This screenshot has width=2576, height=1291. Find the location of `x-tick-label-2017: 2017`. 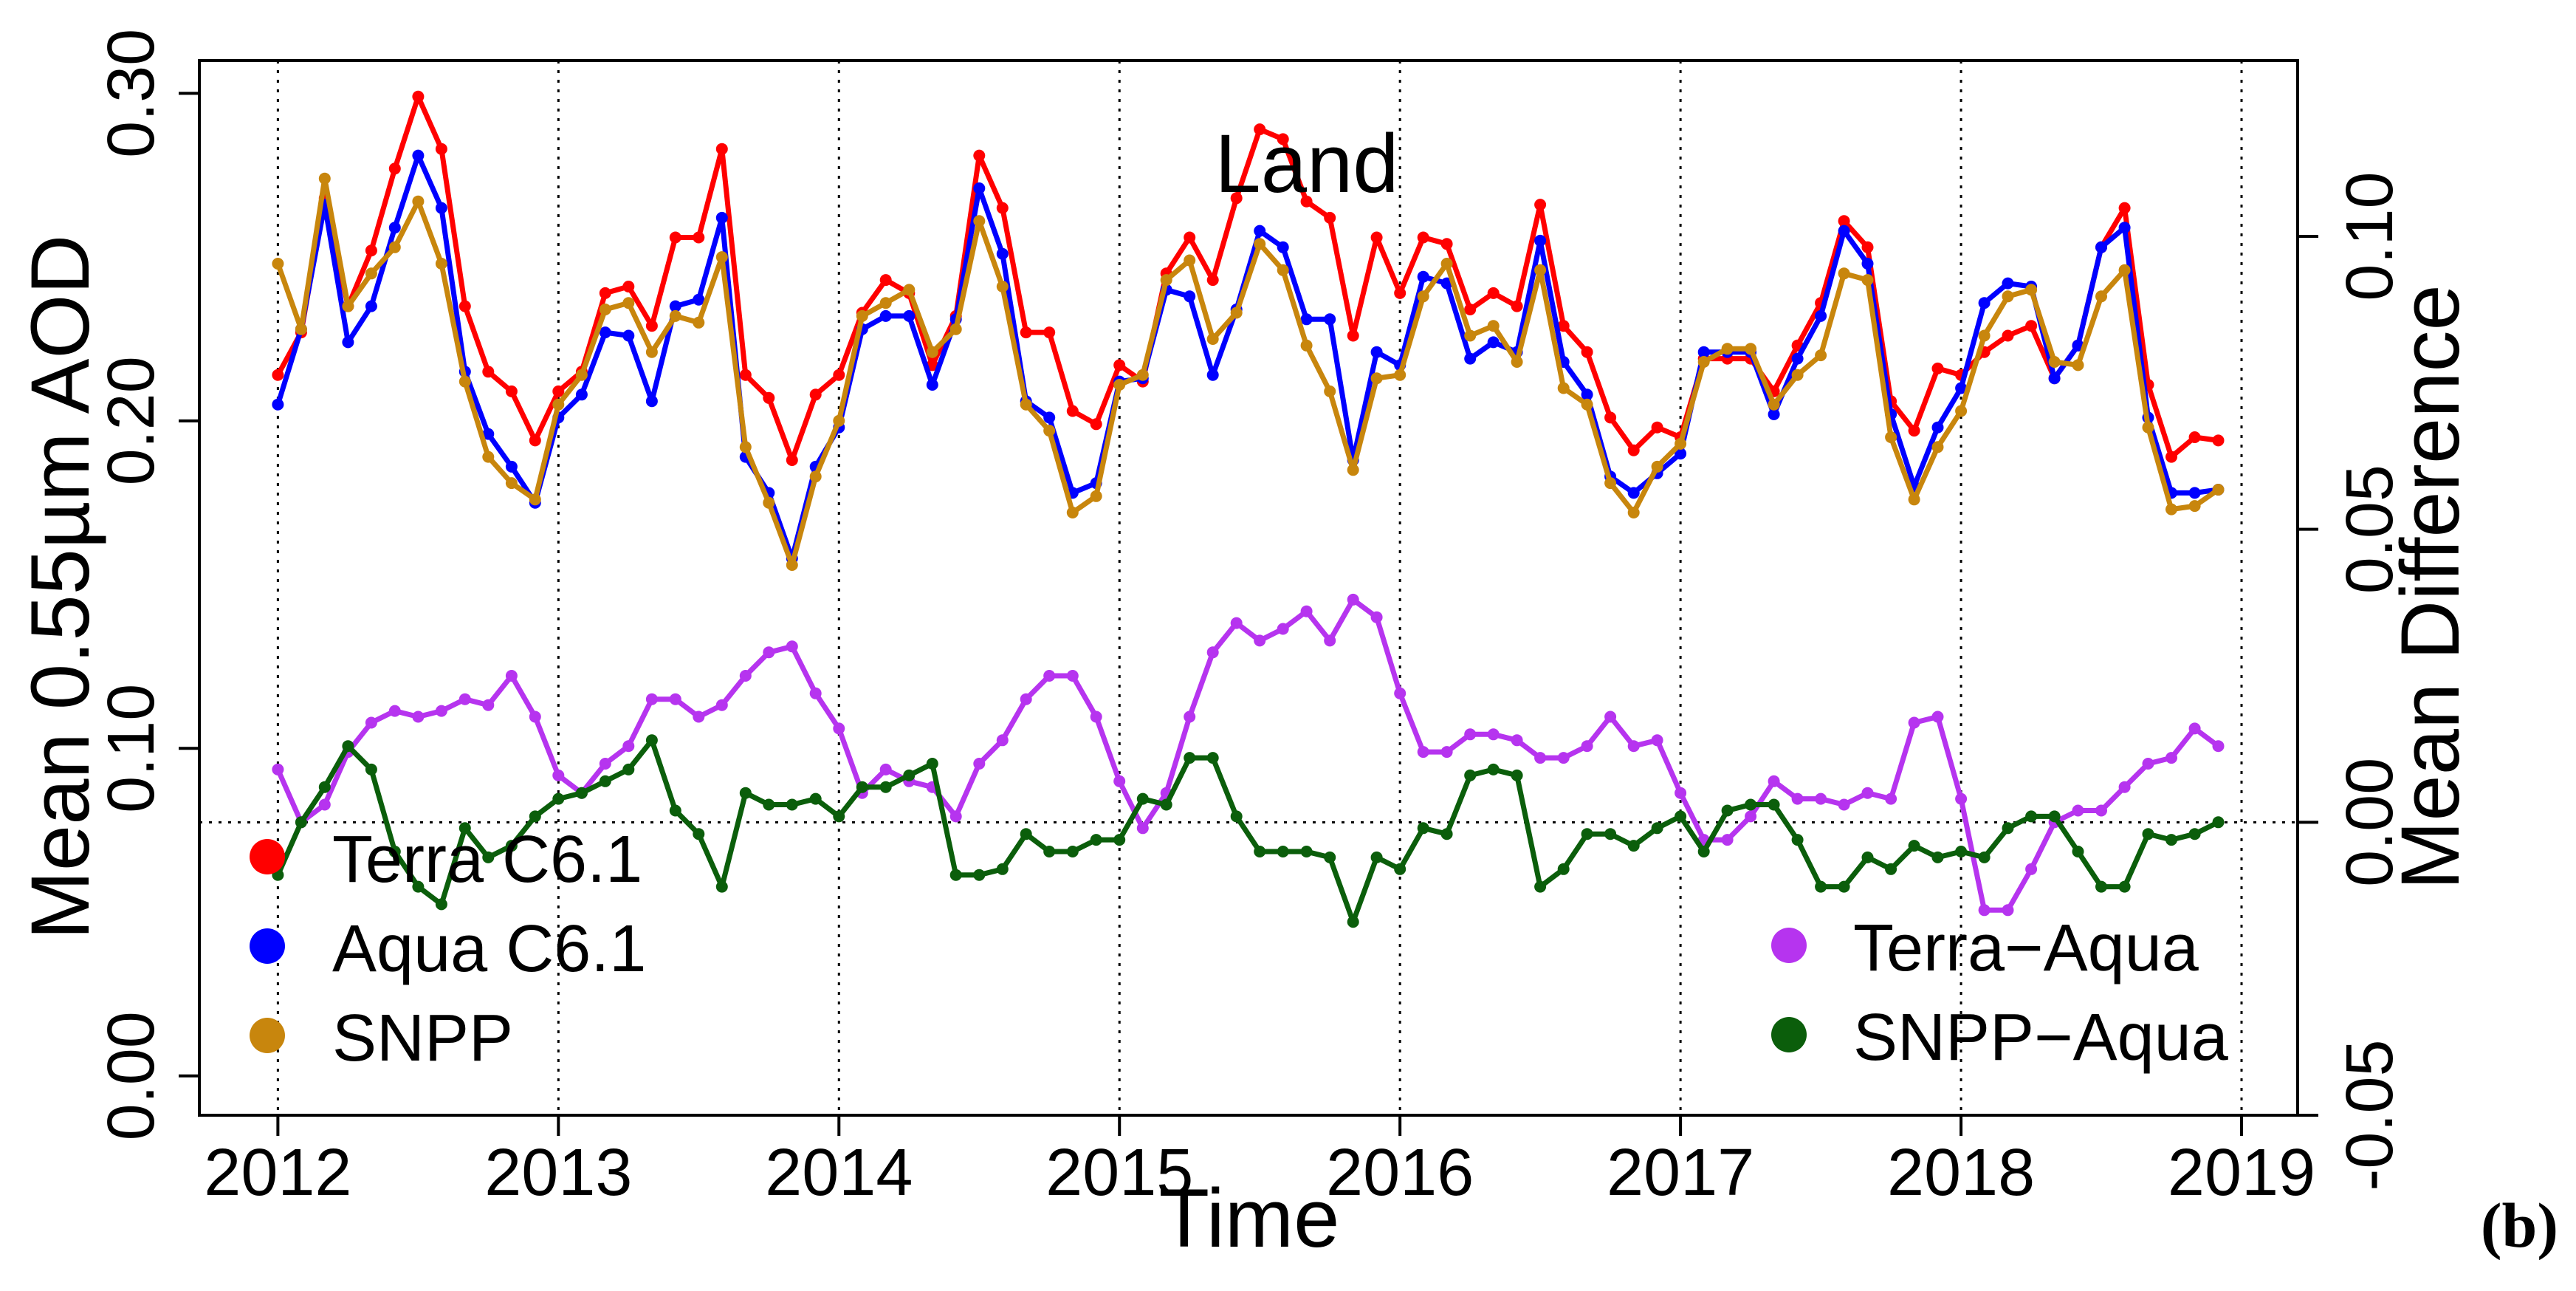

x-tick-label-2017: 2017 is located at coordinates (1681, 1173).